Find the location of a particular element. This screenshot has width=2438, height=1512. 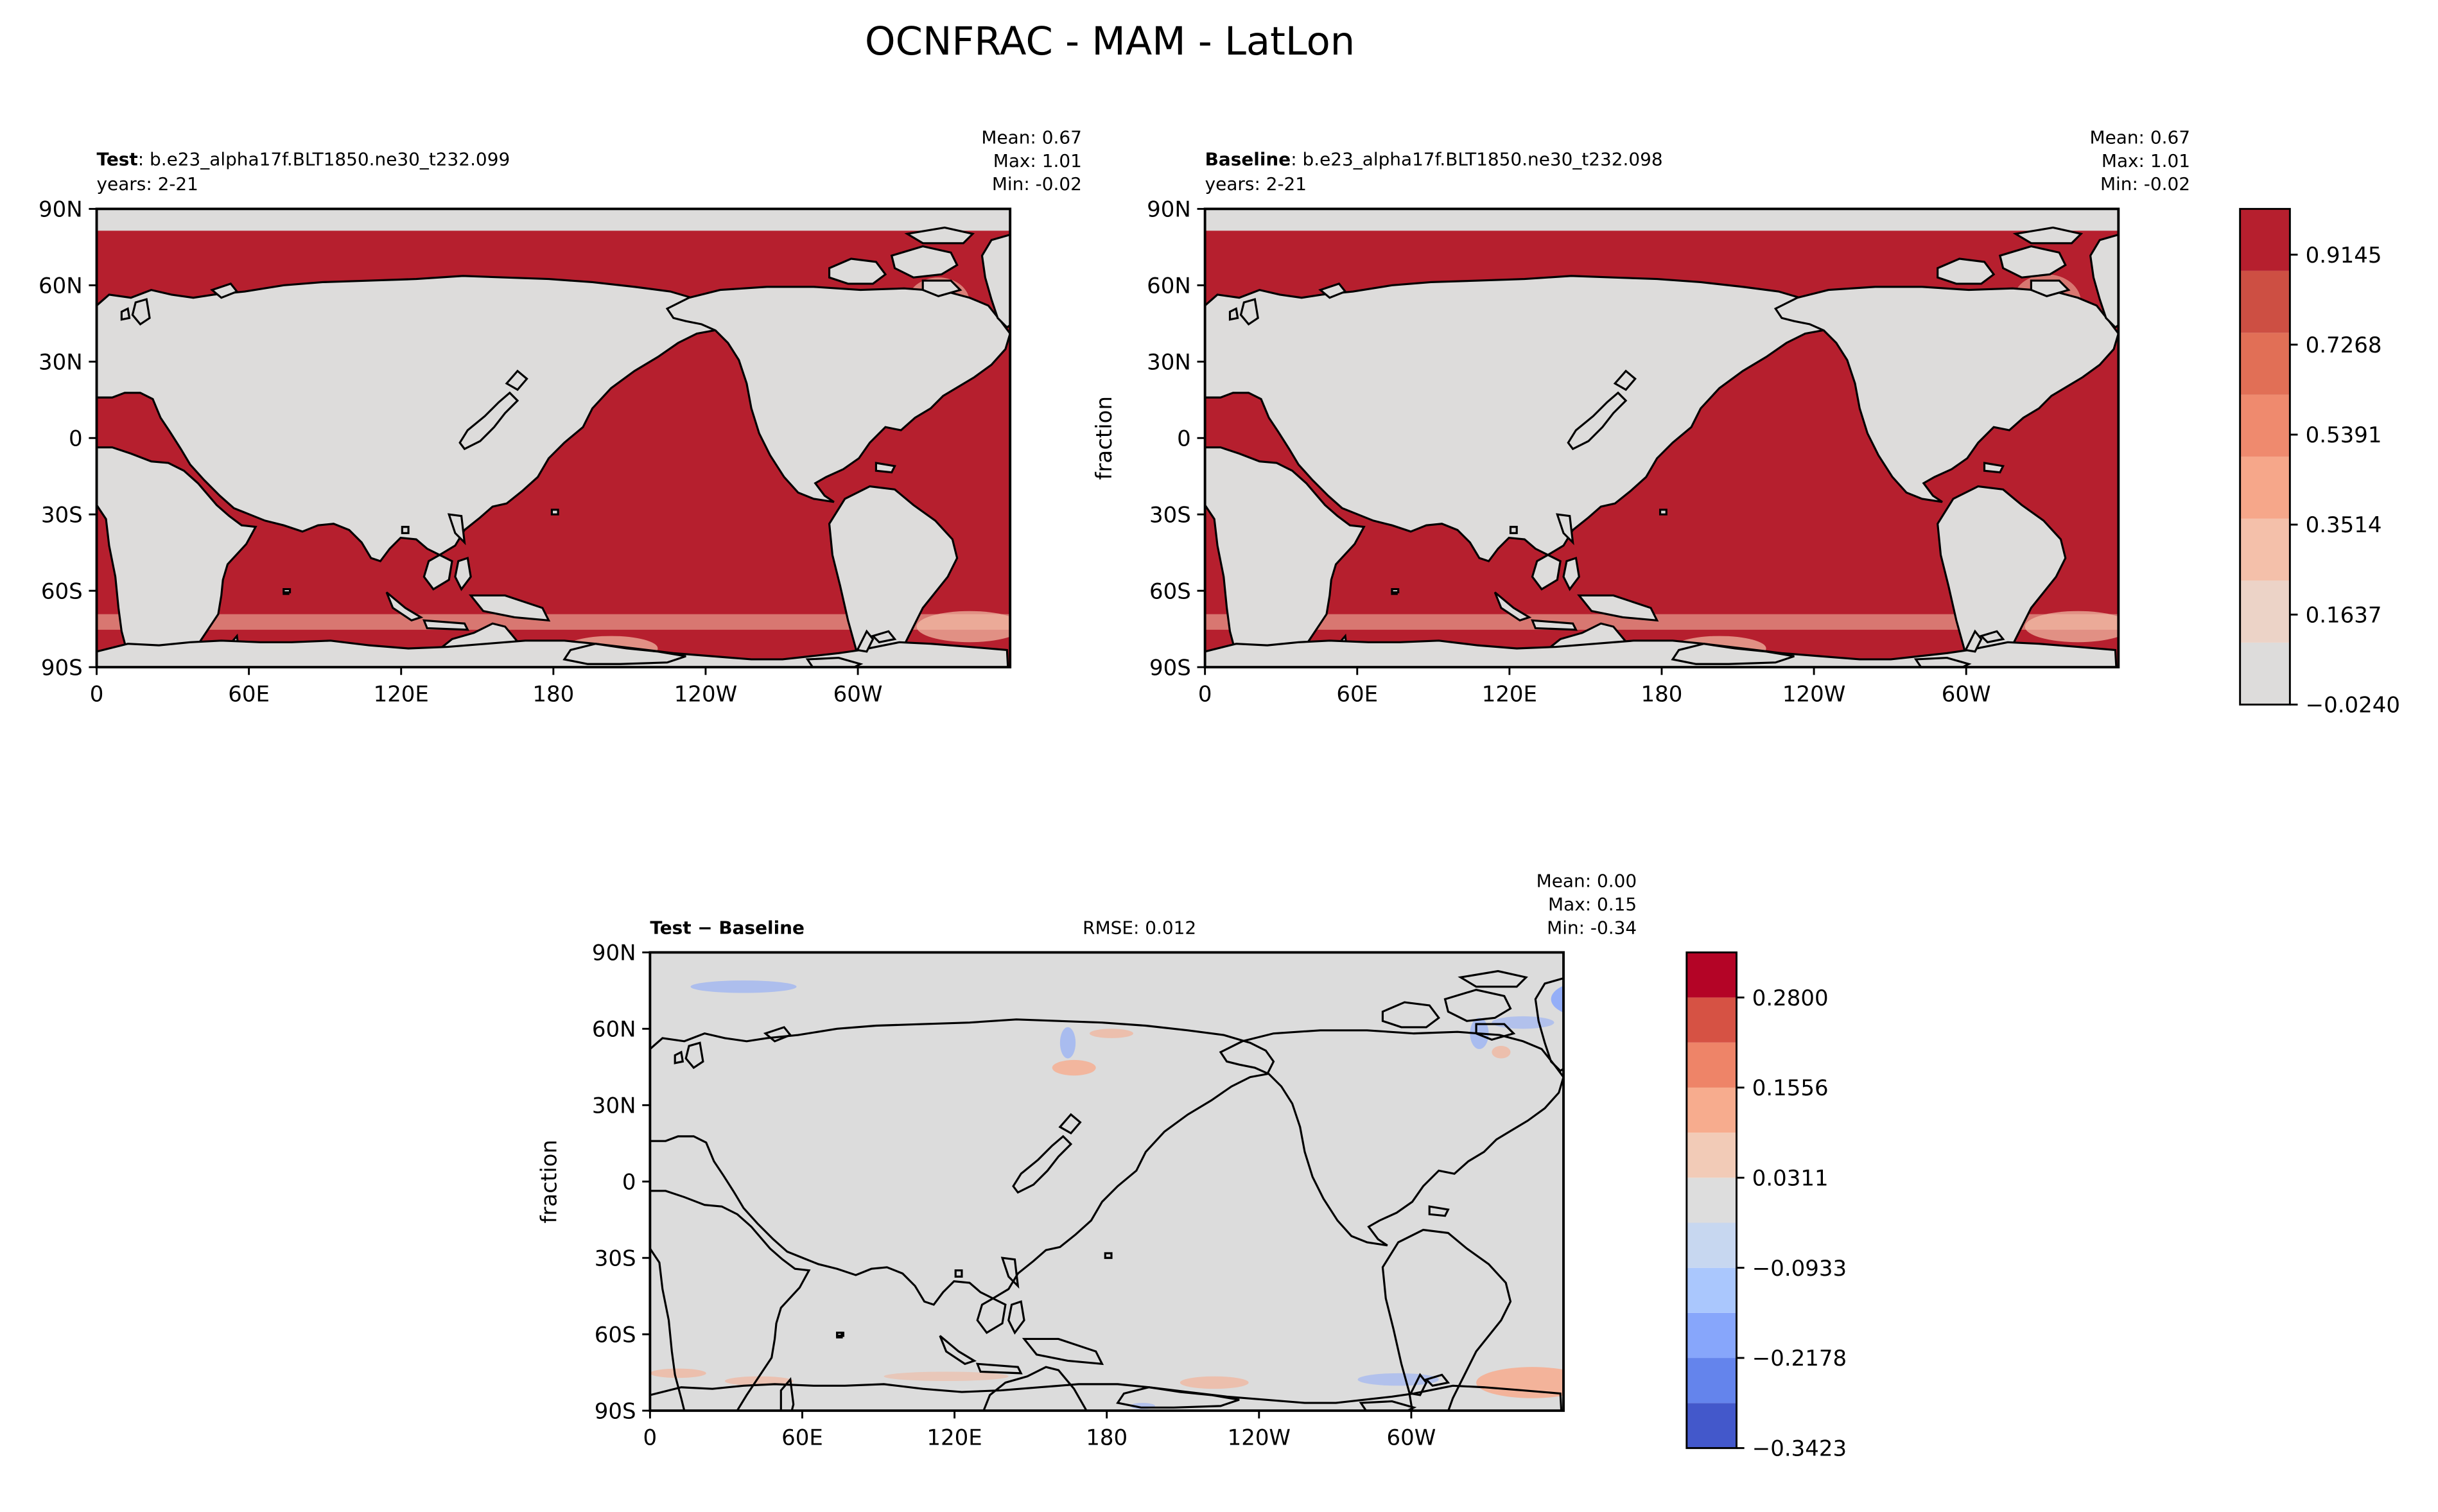

diff-map-field is located at coordinates (1107, 1181).